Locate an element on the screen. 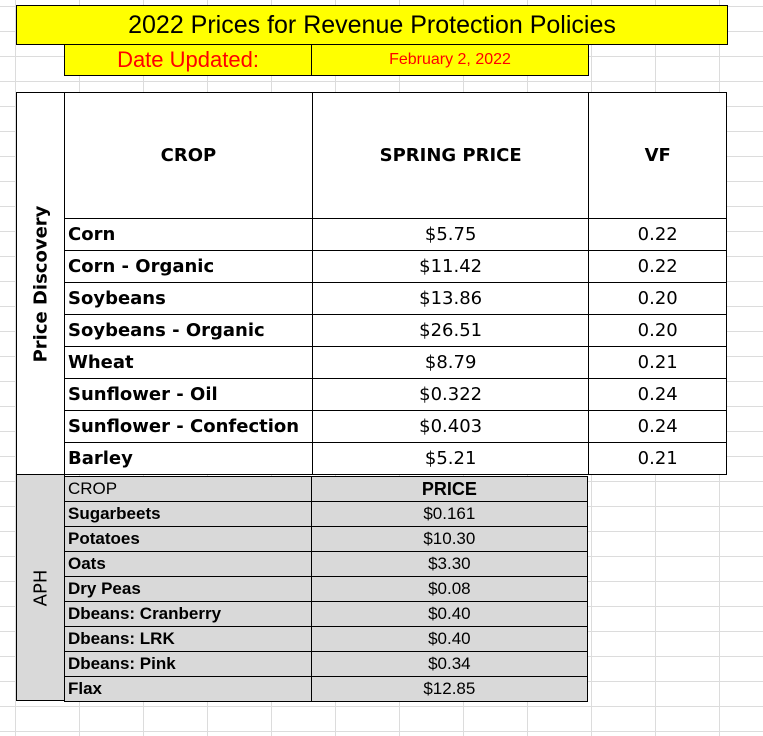  table-row: Sugarbeets $0.161 is located at coordinates (326, 514).